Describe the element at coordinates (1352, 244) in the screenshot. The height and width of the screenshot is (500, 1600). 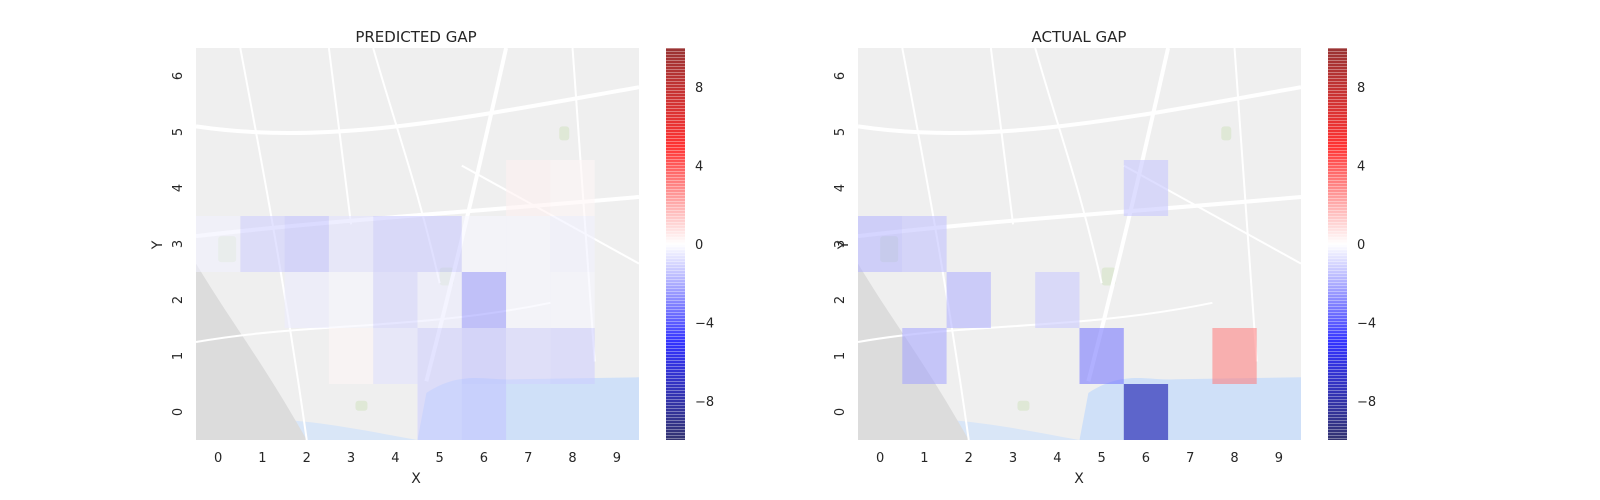
I see `actual-colorbar: −8 −4 0 4 8` at that location.